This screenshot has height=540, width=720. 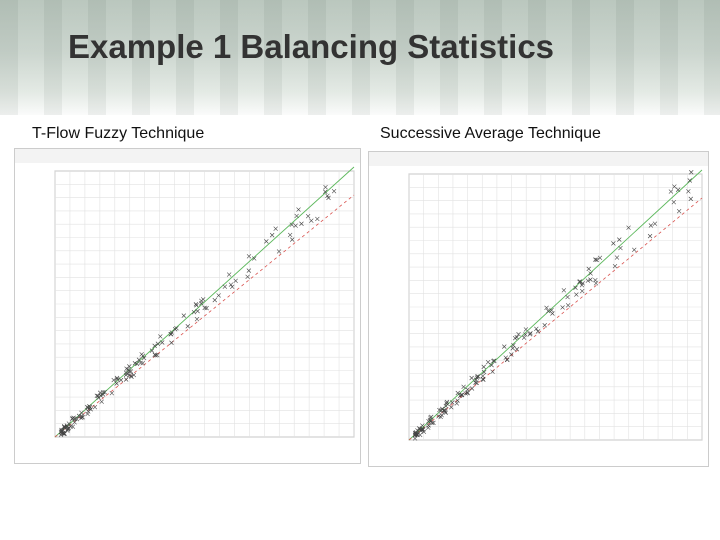 I want to click on panel-label: Successive Average Technique, so click(x=490, y=133).